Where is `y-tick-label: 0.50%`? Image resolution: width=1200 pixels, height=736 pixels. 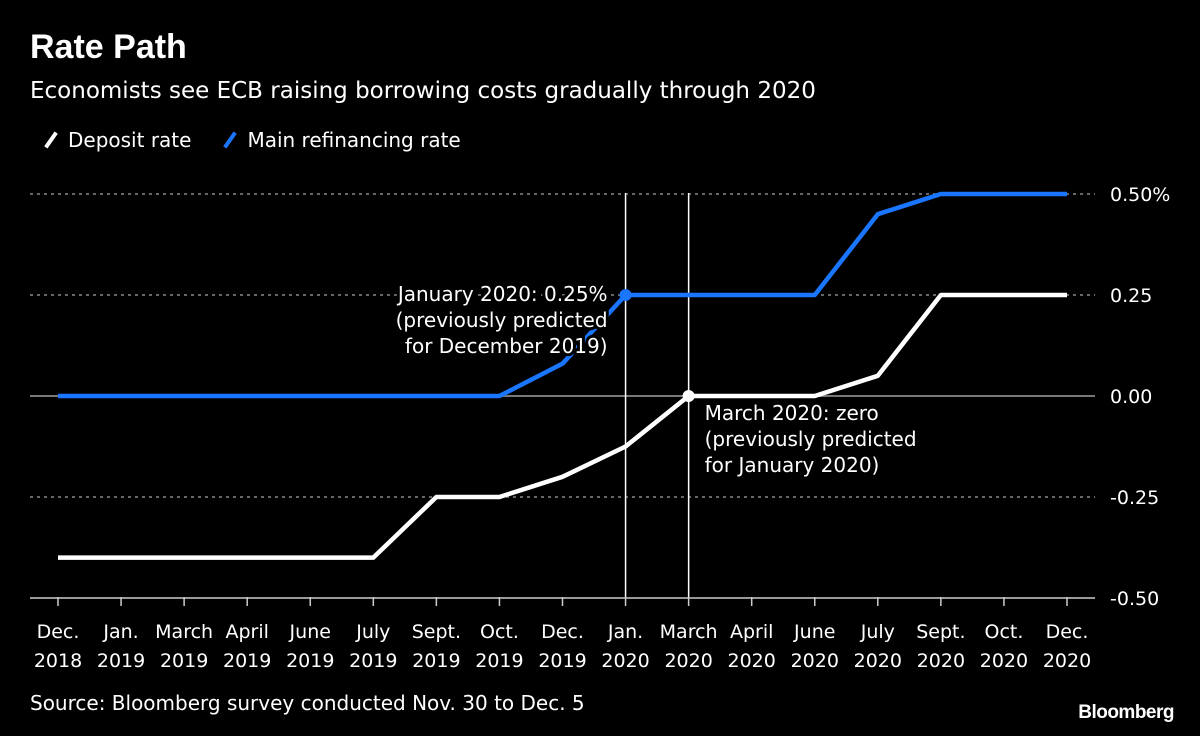
y-tick-label: 0.50% is located at coordinates (1140, 195).